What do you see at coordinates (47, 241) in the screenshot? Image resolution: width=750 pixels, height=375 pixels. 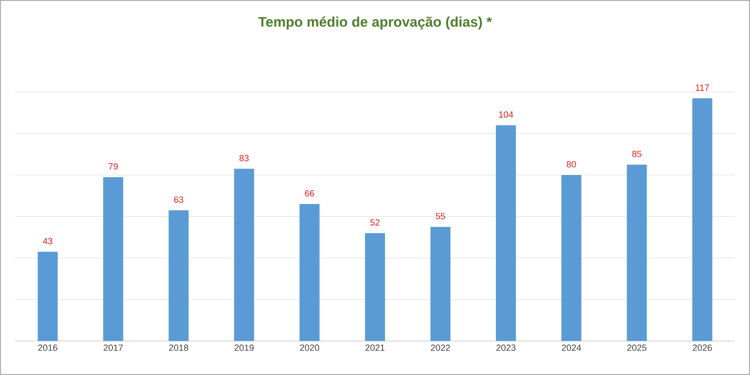 I see `data-label: 43` at bounding box center [47, 241].